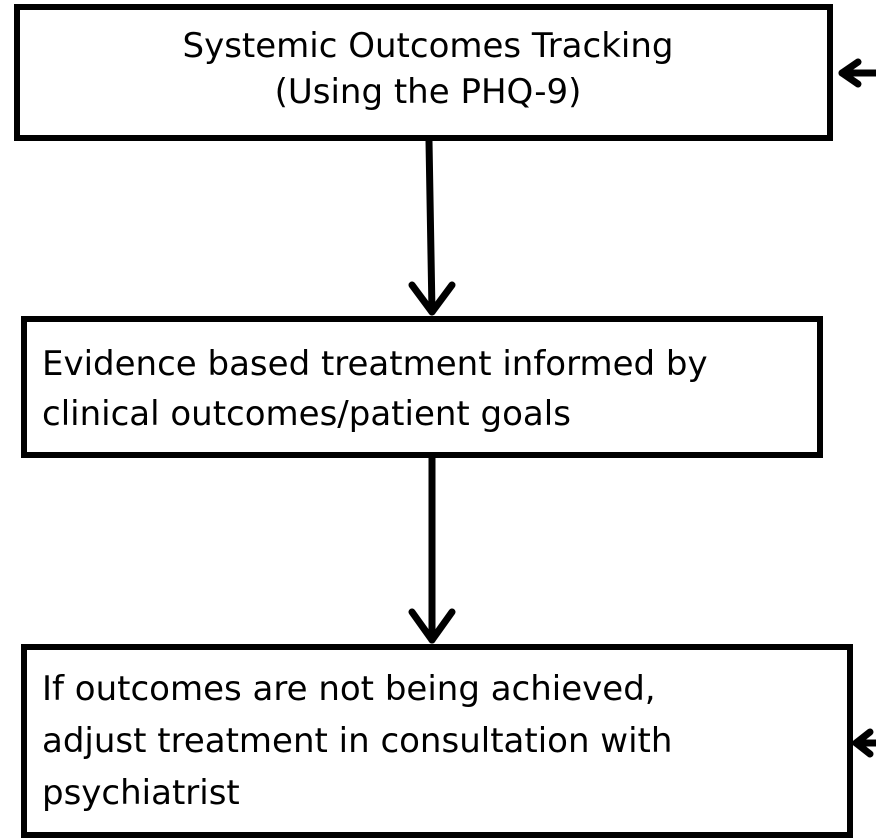  What do you see at coordinates (349, 689) in the screenshot?
I see `node-label: If outcomes are not being achieved,` at bounding box center [349, 689].